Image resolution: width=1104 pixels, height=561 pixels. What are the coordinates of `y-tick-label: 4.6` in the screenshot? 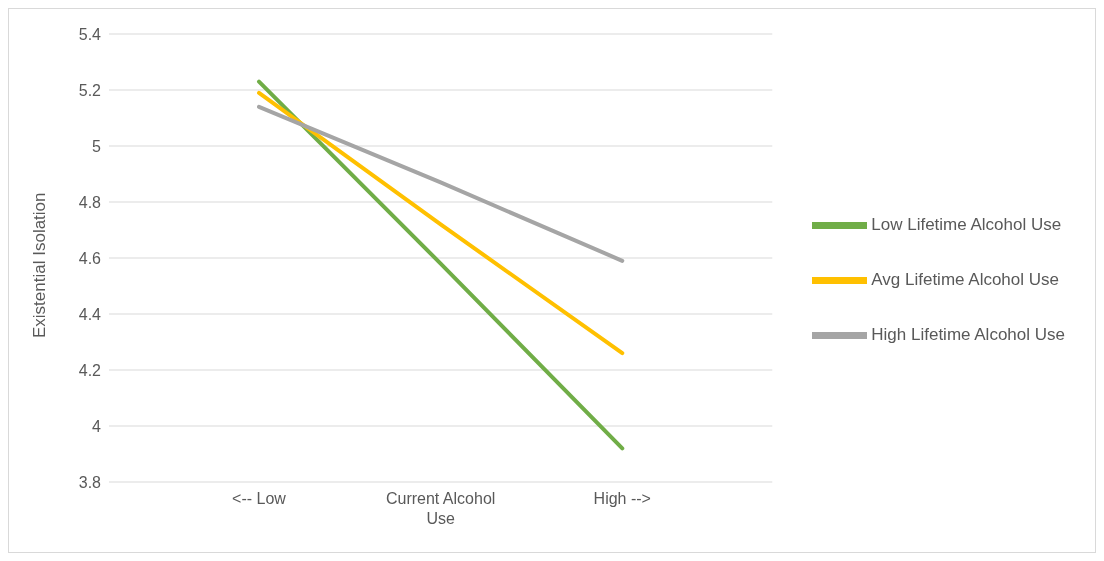 It's located at (90, 258).